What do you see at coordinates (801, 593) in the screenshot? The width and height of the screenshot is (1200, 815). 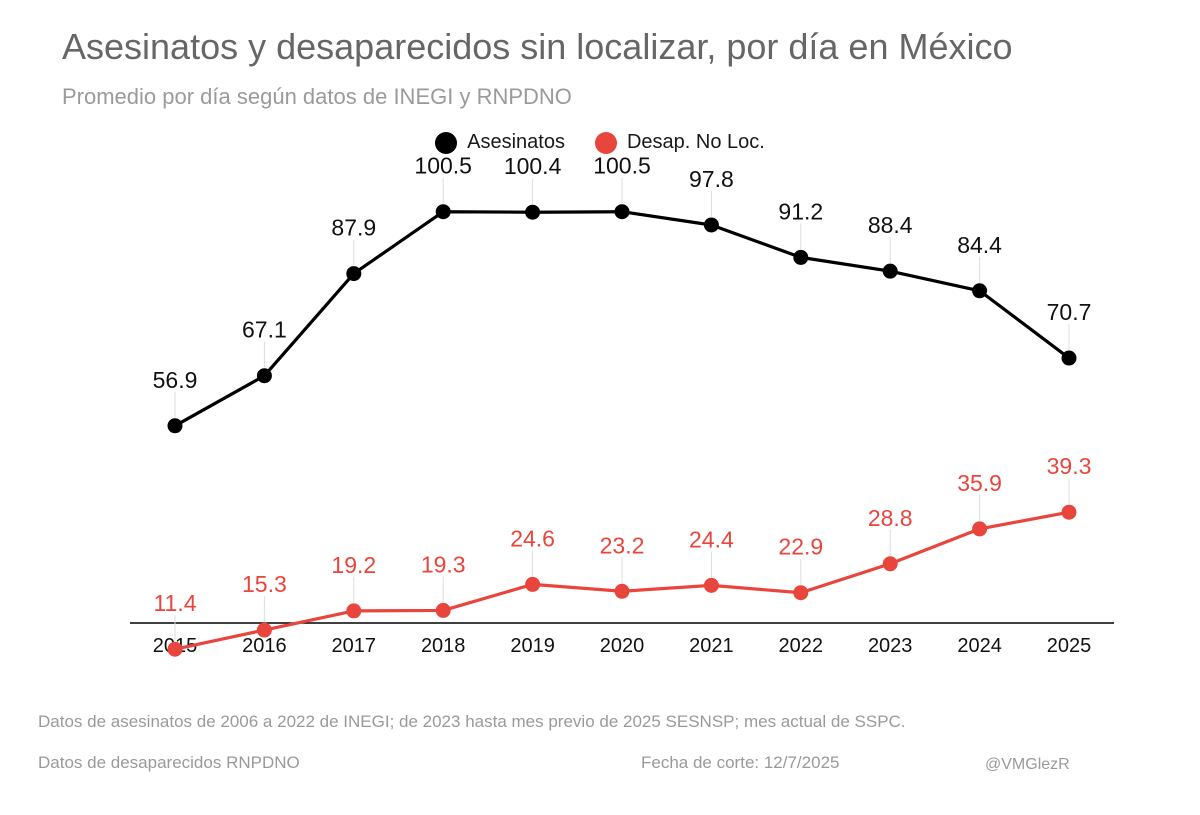 I see `data-point-desaparecidos-2022` at bounding box center [801, 593].